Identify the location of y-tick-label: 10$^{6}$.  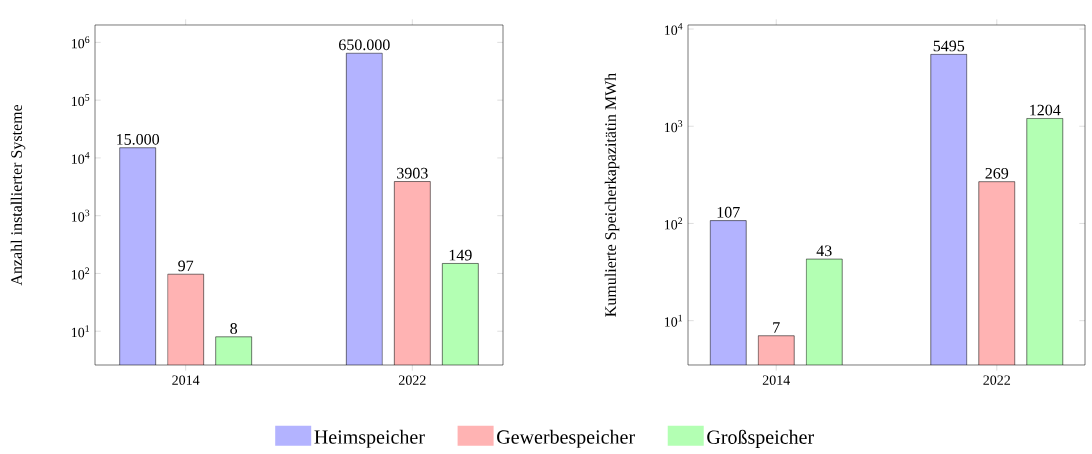
(80, 42).